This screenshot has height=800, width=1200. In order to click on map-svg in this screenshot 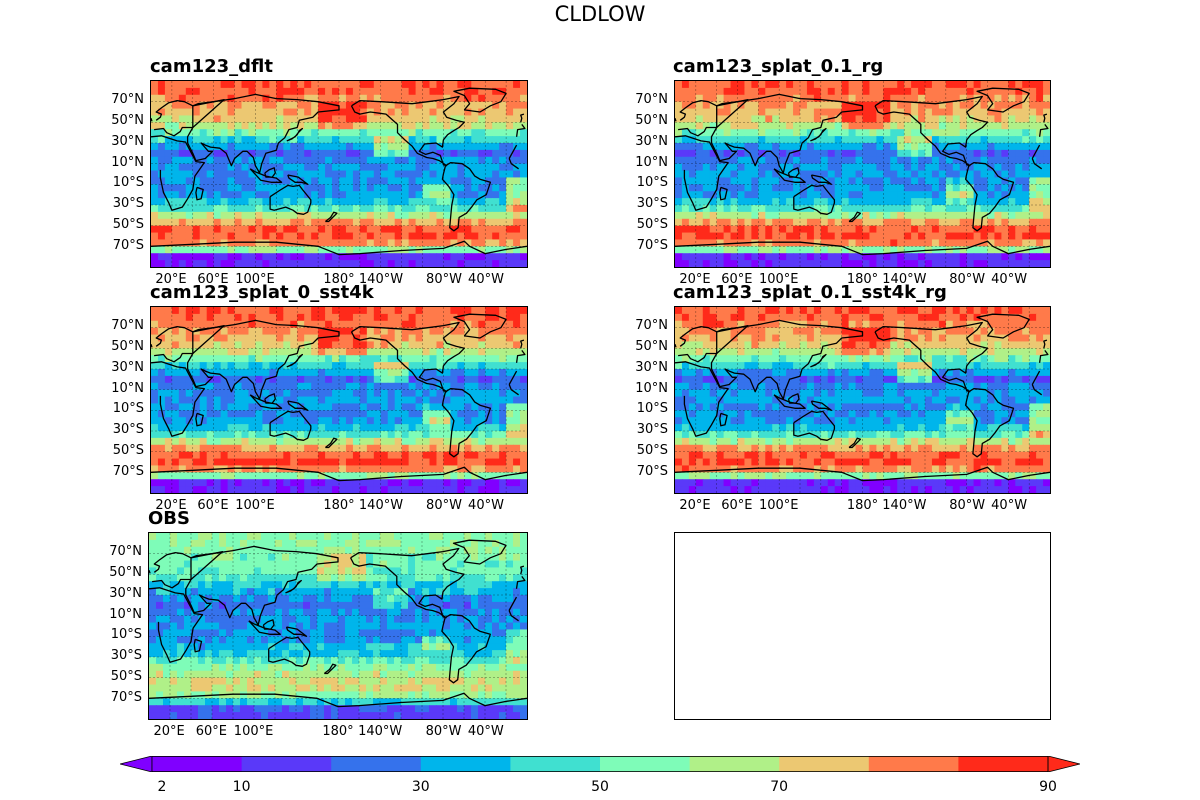, I will do `click(339, 174)`.